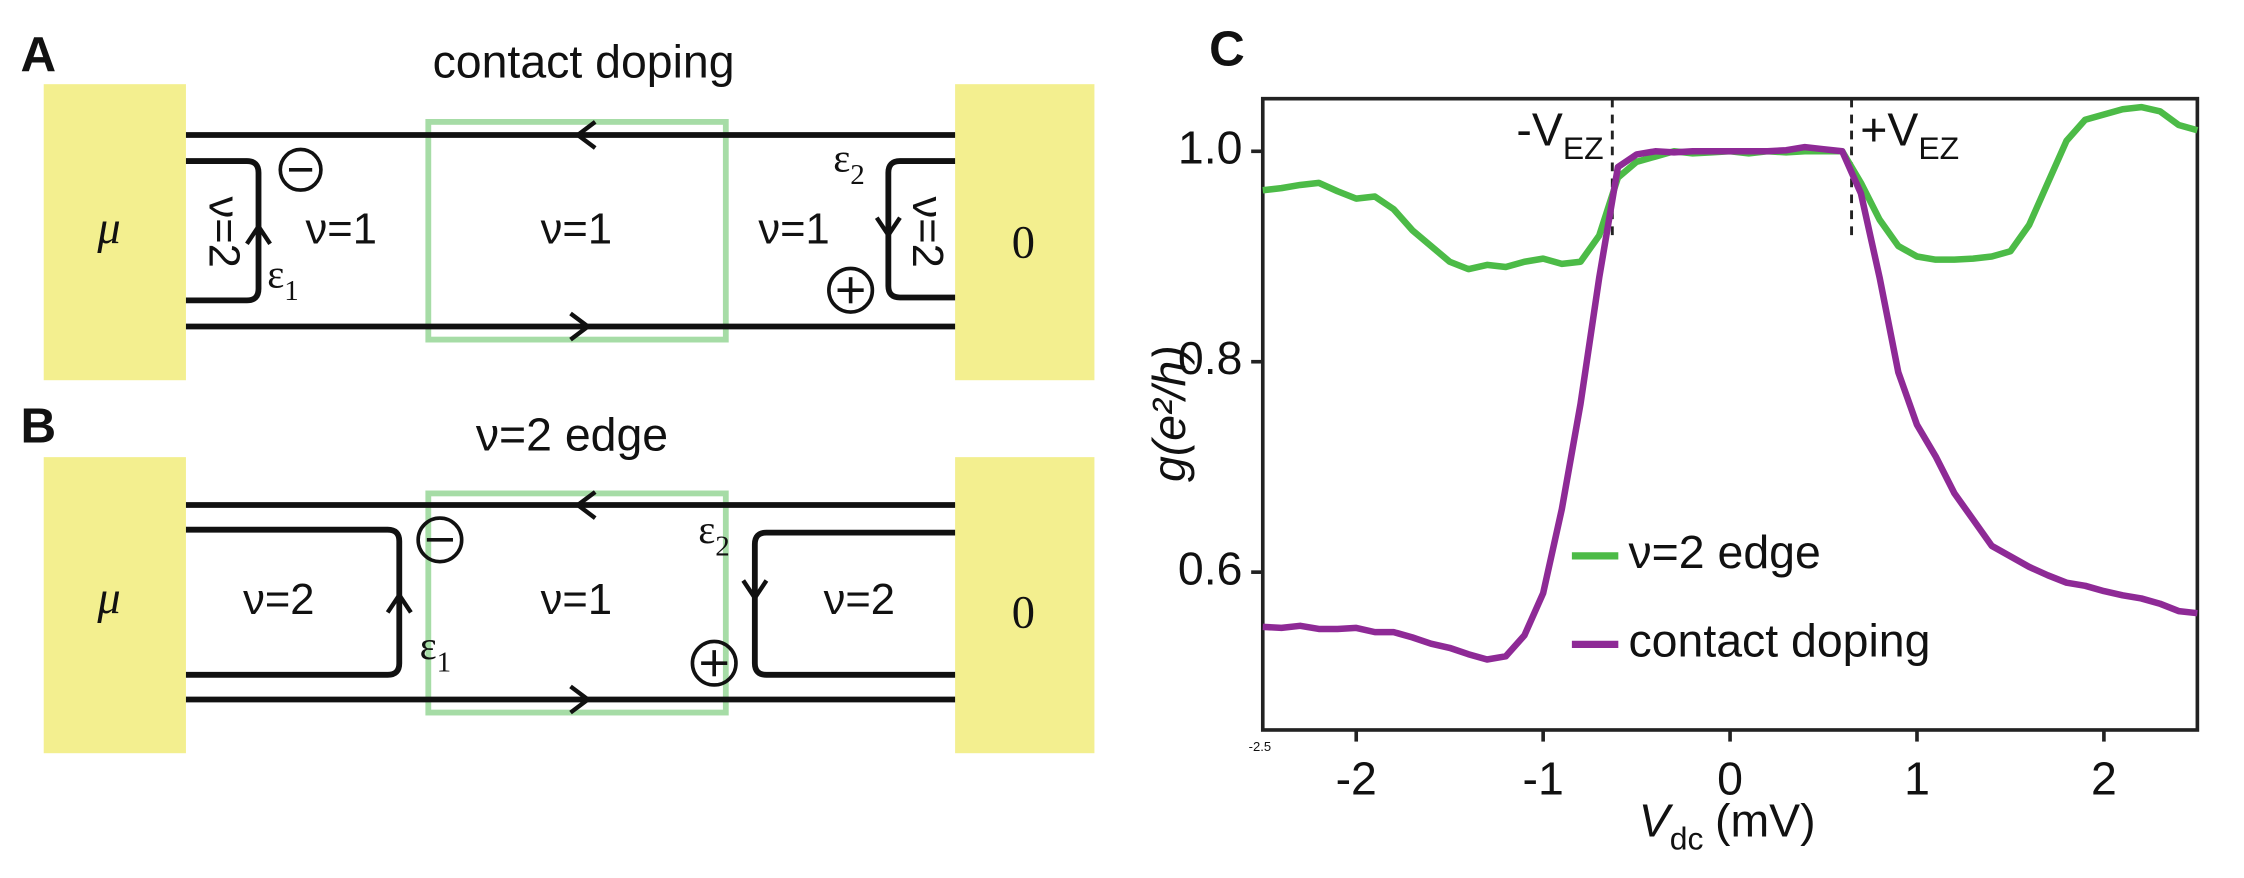 This screenshot has width=2244, height=878. Describe the element at coordinates (1210, 568) in the screenshot. I see `y-tick-label: 0.6` at that location.